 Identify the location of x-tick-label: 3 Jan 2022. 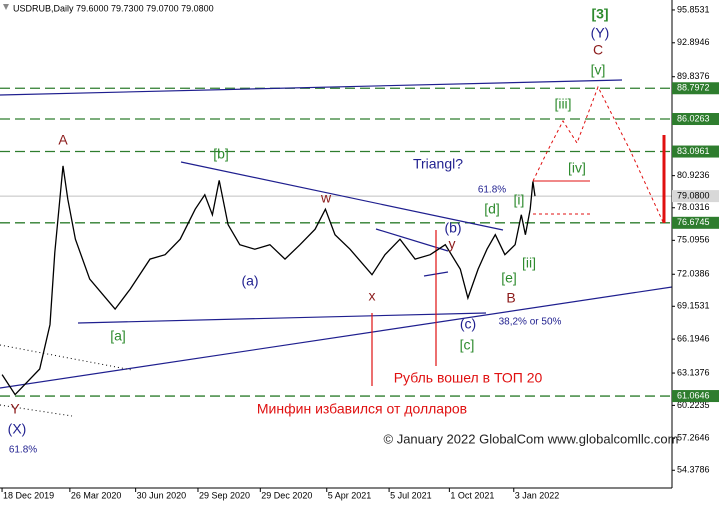
(537, 495).